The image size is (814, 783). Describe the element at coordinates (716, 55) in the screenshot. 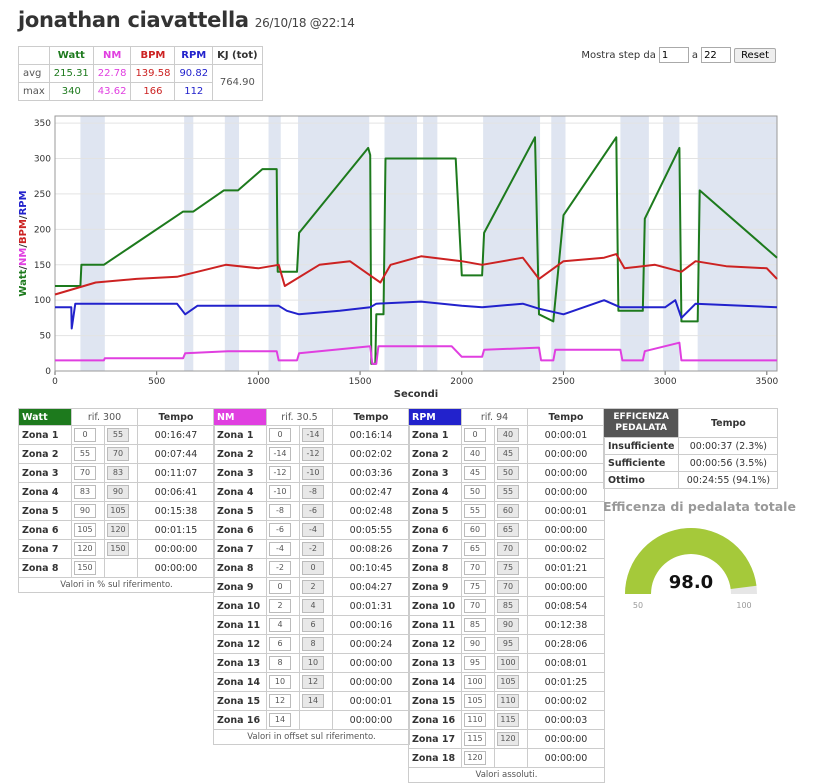

I see `step-to-input` at that location.